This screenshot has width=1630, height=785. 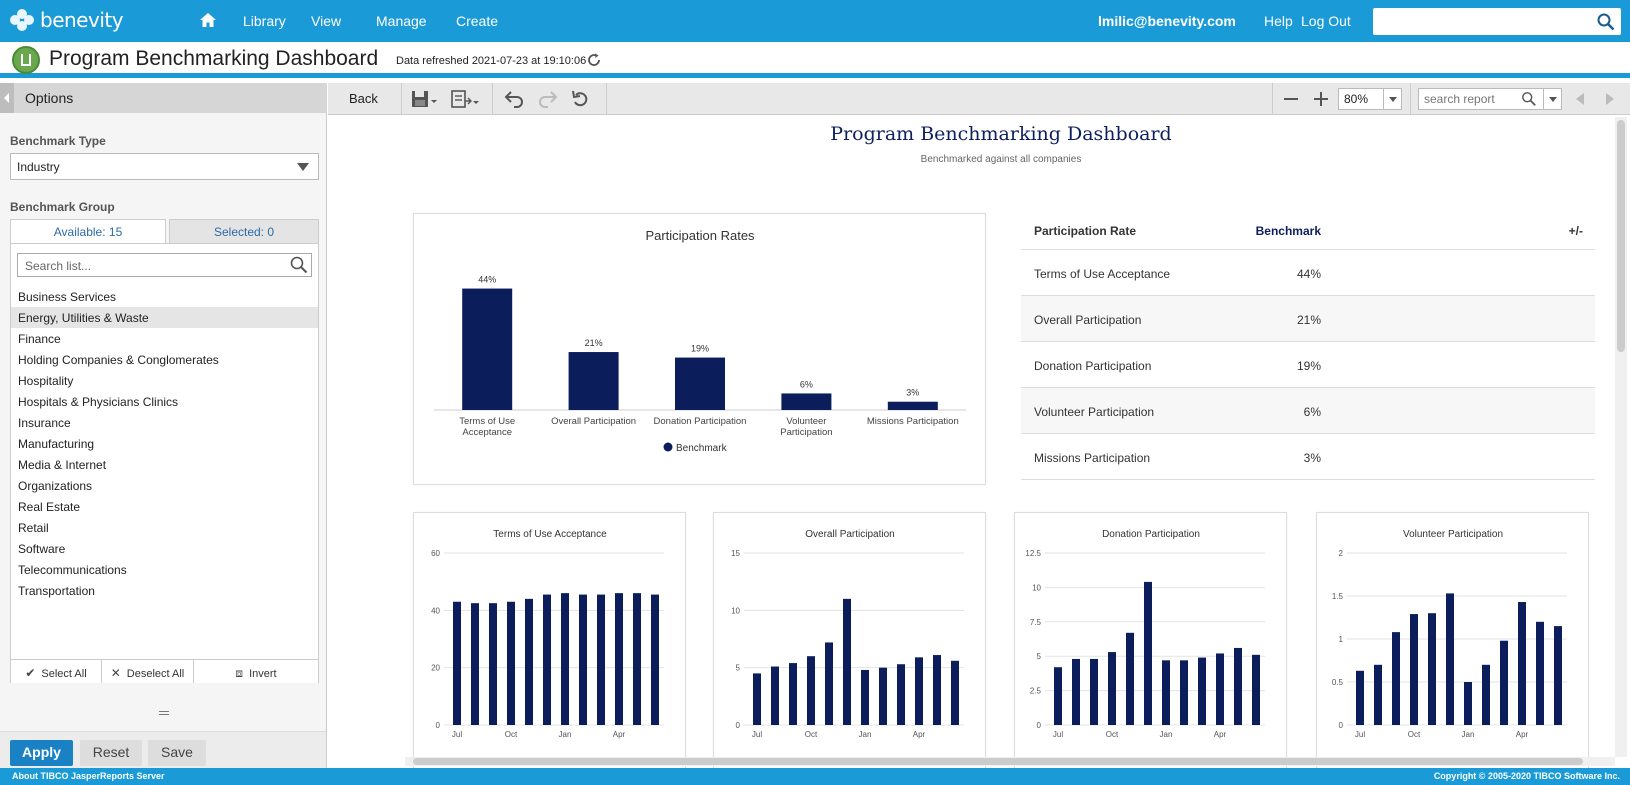 What do you see at coordinates (56, 444) in the screenshot?
I see `list-item: Manufacturing` at bounding box center [56, 444].